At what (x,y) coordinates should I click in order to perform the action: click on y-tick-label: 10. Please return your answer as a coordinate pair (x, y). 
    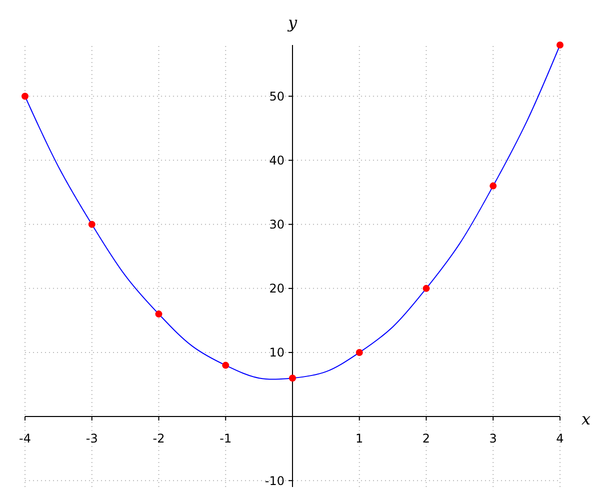
    Looking at the image, I should click on (276, 353).